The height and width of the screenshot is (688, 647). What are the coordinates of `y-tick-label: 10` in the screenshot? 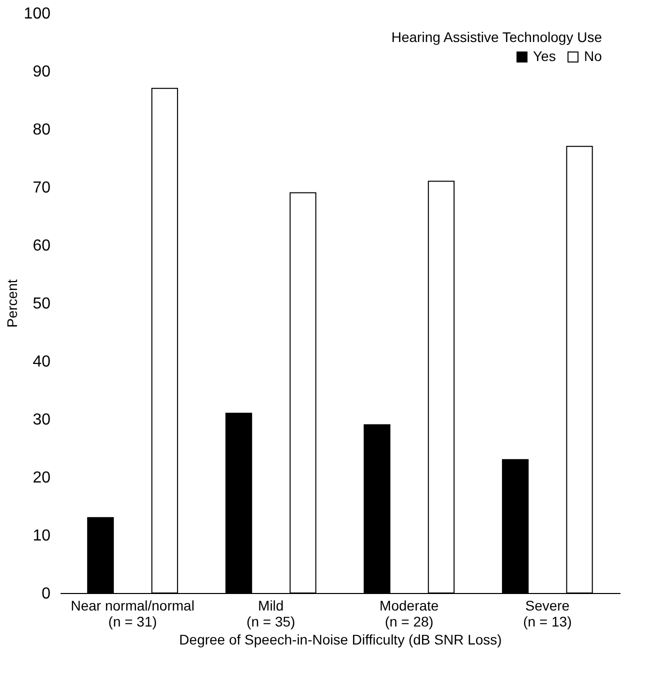 It's located at (41, 536).